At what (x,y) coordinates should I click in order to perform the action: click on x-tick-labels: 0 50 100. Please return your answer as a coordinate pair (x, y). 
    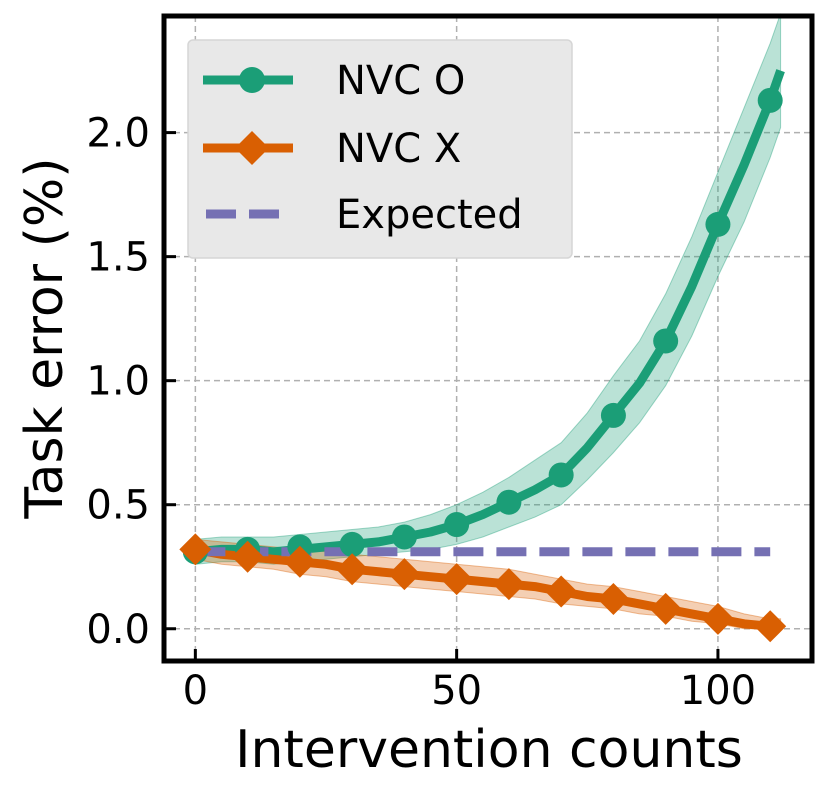
    Looking at the image, I should click on (469, 691).